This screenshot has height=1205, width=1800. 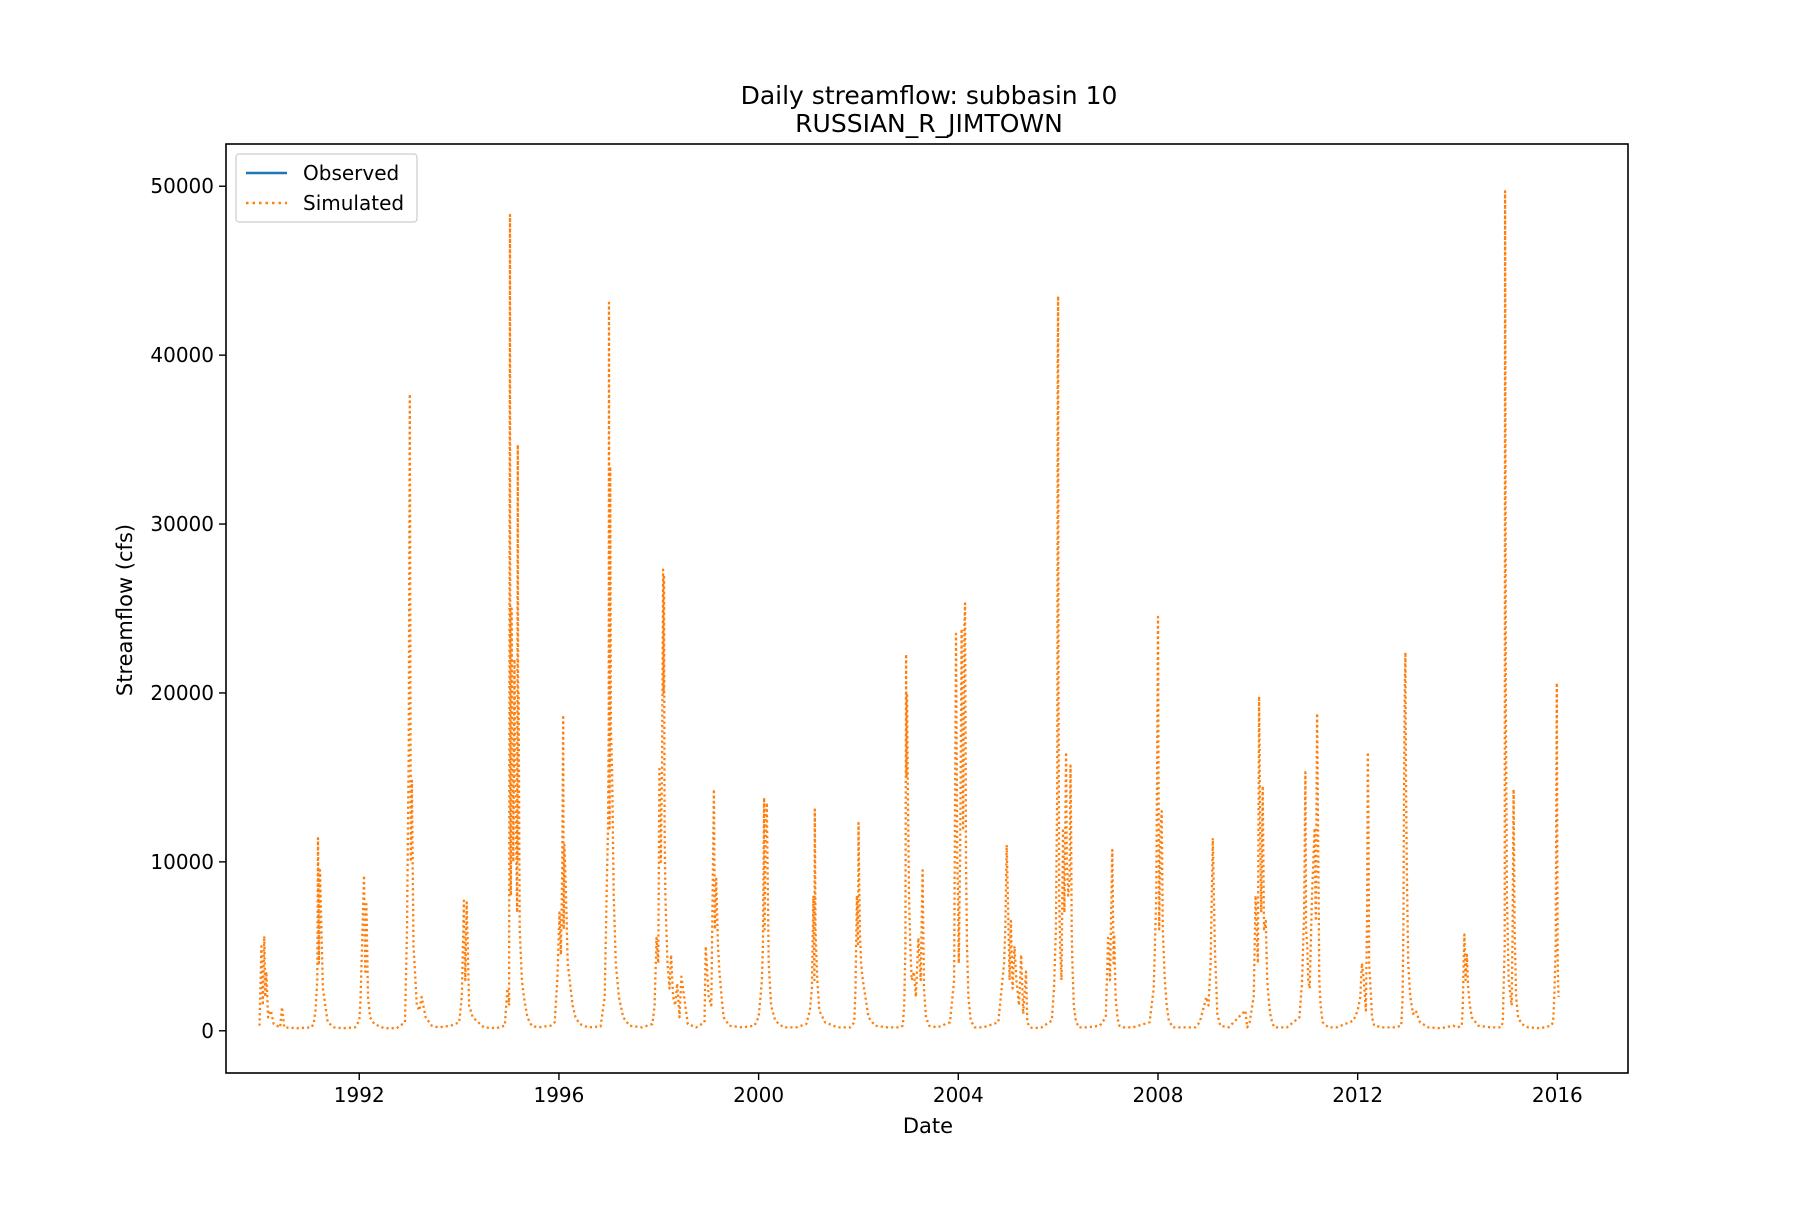 What do you see at coordinates (359, 1095) in the screenshot?
I see `x-tick-label: 1992` at bounding box center [359, 1095].